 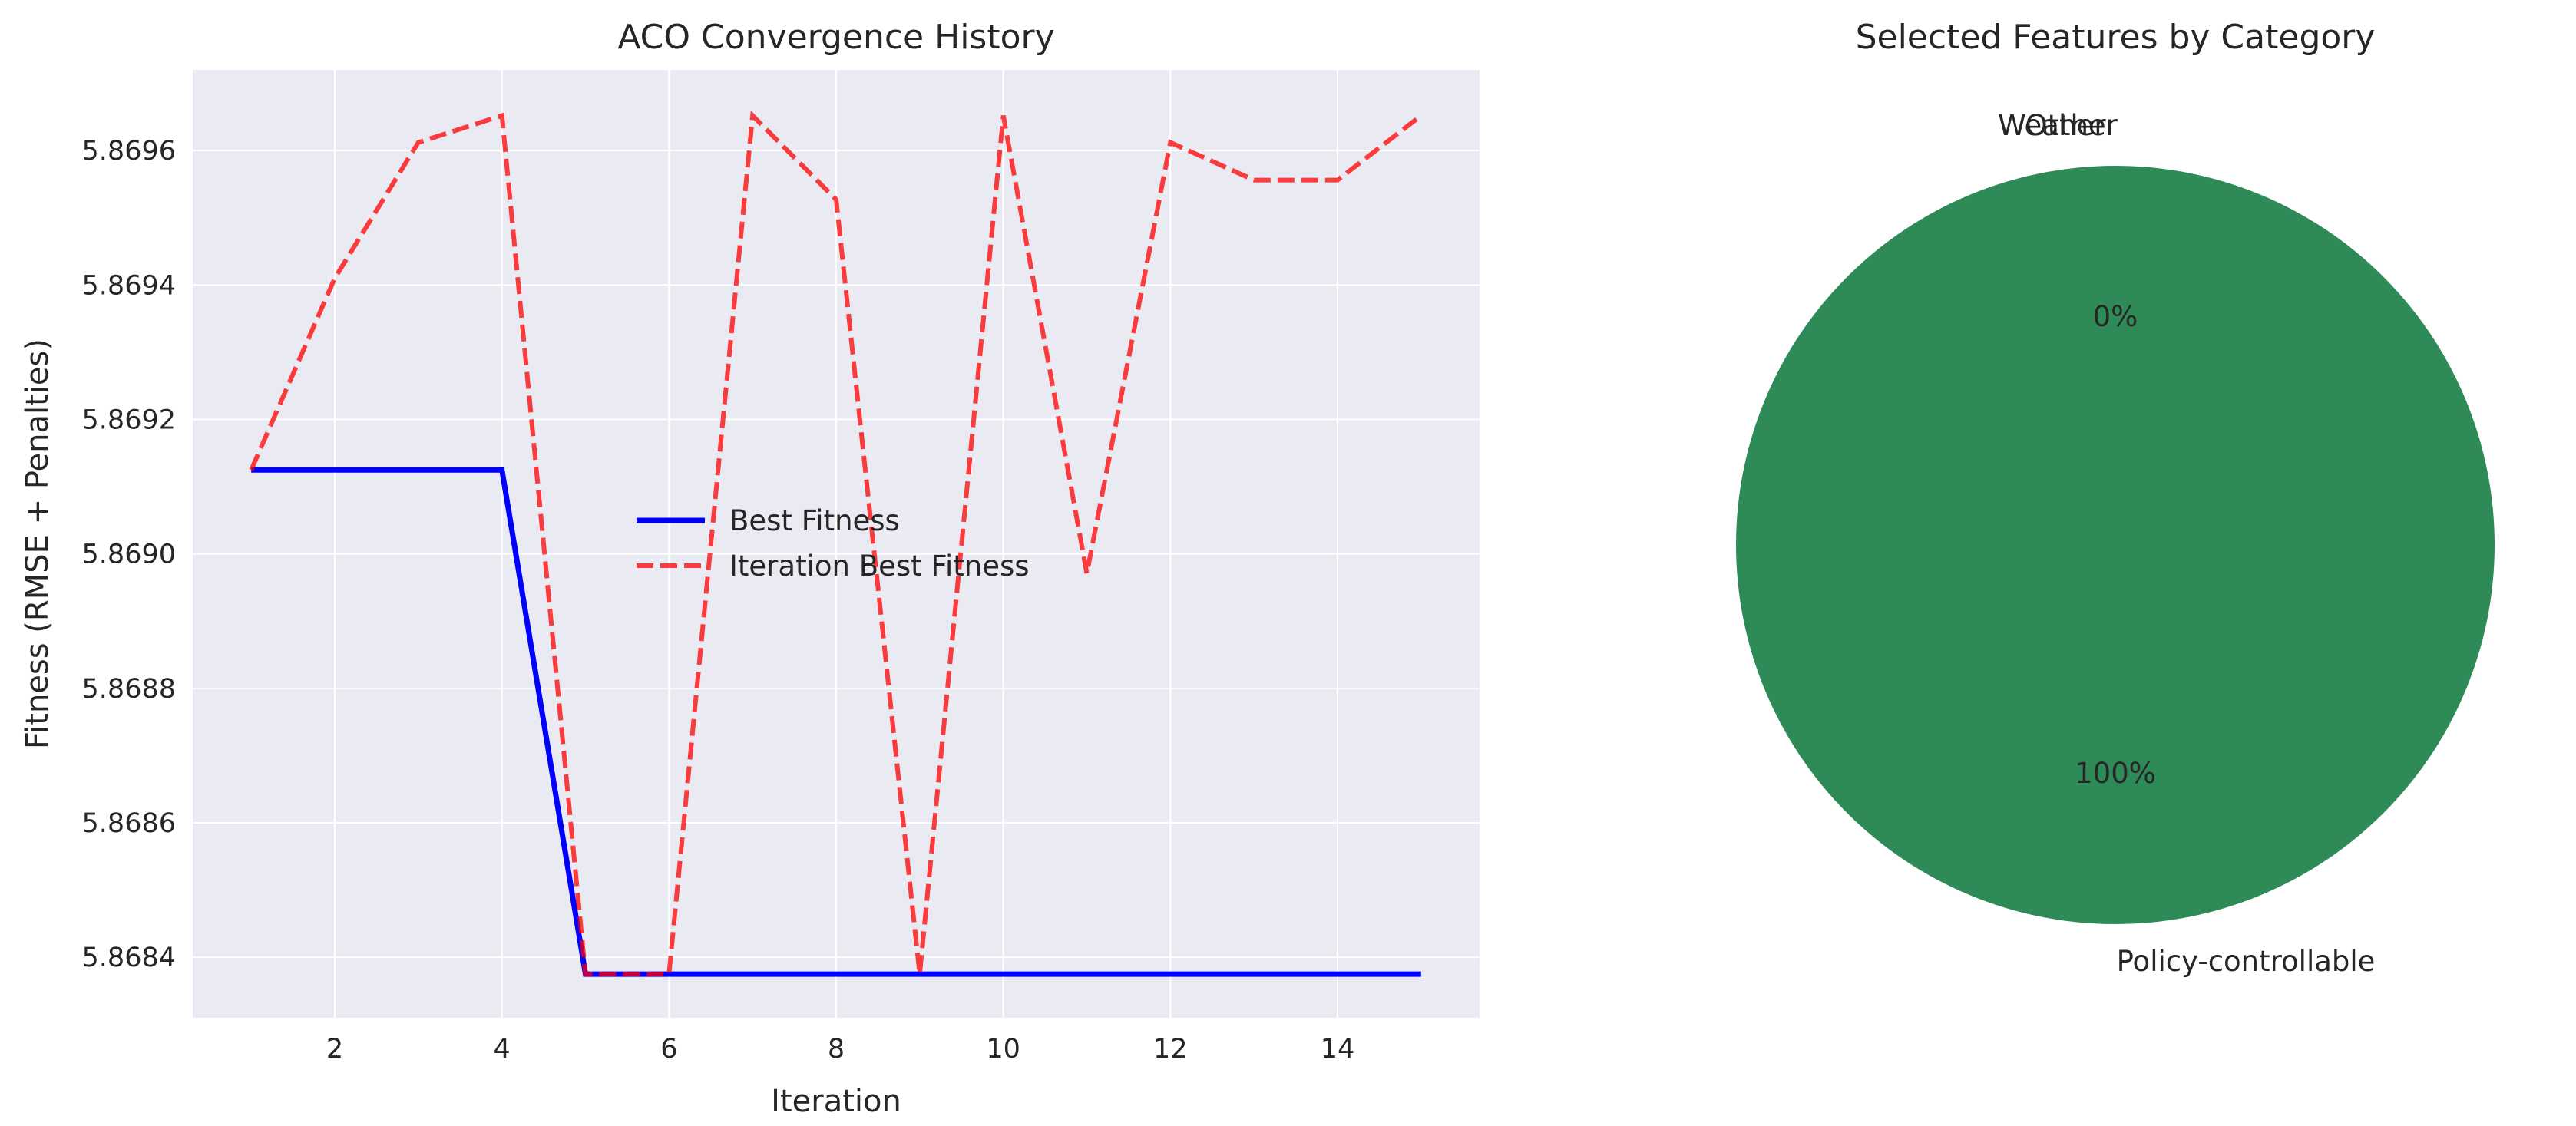 What do you see at coordinates (1003, 1049) in the screenshot?
I see `x-tick-label: 10` at bounding box center [1003, 1049].